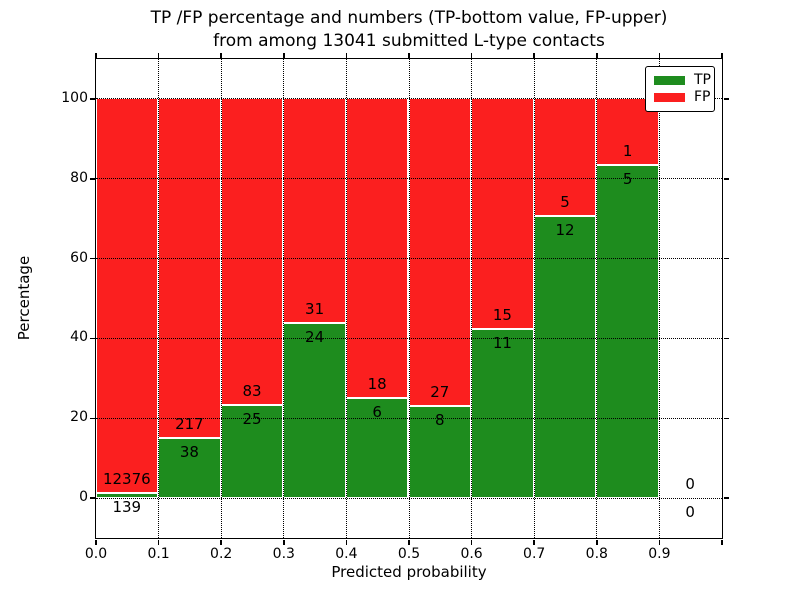 This screenshot has height=600, width=800. I want to click on legend-item-tp: TP, so click(680, 80).